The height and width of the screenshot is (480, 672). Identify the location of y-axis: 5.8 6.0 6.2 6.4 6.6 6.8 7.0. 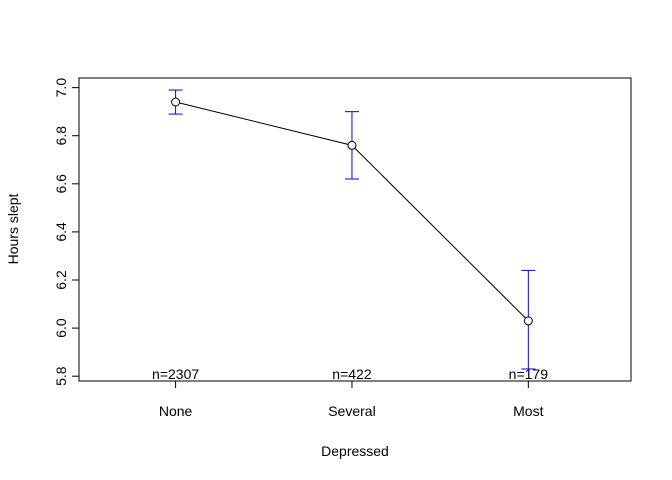
(66, 232).